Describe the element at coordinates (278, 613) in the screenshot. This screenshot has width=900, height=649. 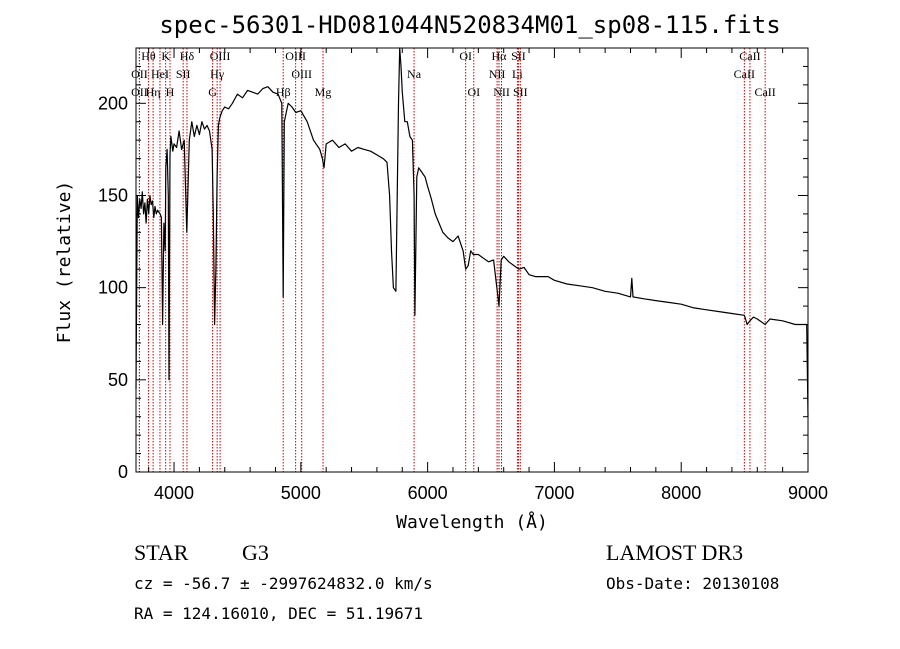
I see `coordinates: RA = 124.16010, DEC = 51.19671` at that location.